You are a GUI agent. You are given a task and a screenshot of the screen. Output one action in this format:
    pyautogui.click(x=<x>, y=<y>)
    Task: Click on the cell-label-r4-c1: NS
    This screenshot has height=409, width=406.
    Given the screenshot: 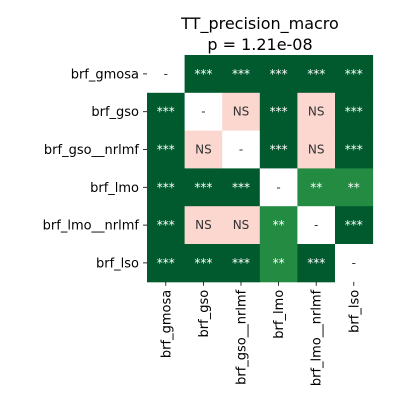 What is the action you would take?
    pyautogui.click(x=203, y=225)
    